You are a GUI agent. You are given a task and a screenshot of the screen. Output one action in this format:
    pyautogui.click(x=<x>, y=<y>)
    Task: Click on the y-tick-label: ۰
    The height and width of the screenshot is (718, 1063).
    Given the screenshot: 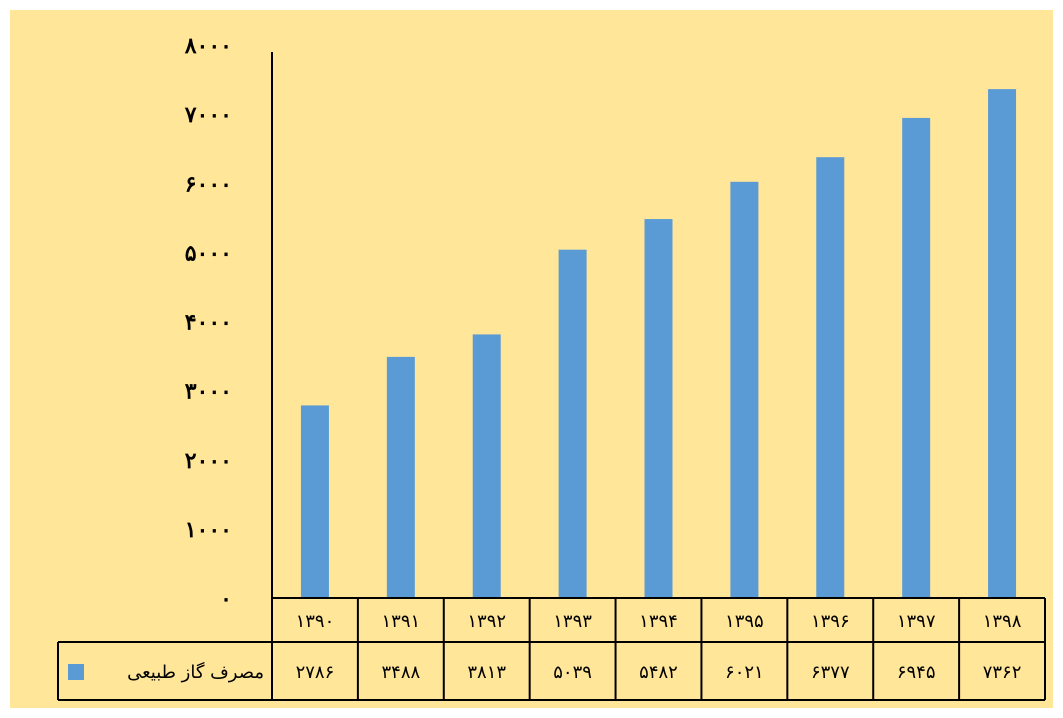 What is the action you would take?
    pyautogui.click(x=226, y=599)
    